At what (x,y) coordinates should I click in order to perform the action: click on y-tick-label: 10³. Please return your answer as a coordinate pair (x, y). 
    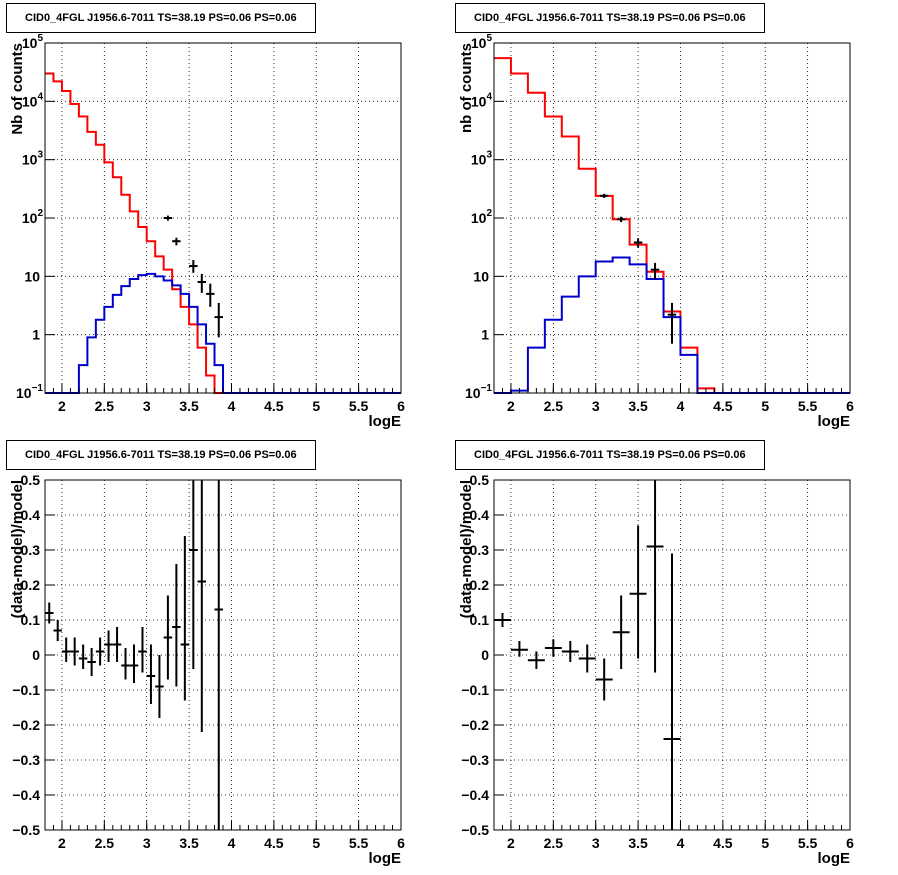
    Looking at the image, I should click on (482, 159).